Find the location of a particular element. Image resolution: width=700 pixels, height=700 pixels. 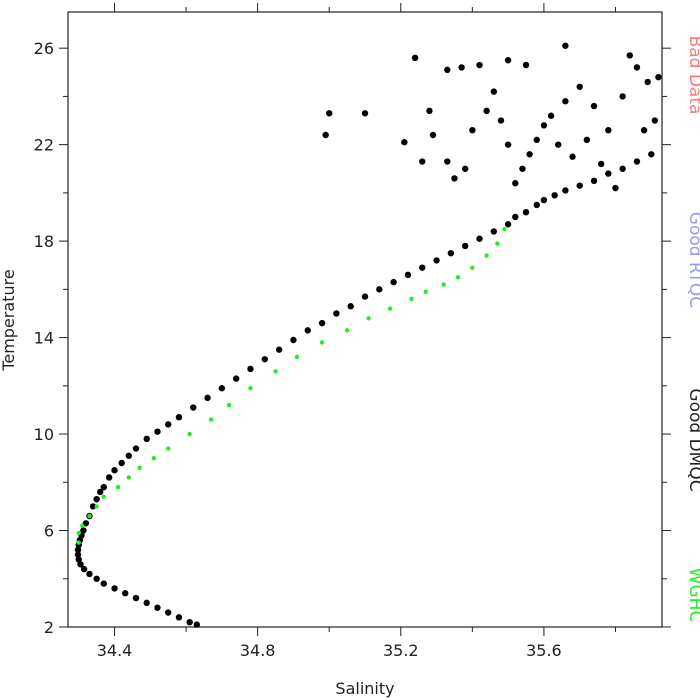

legend-item: Bad Data is located at coordinates (692, 75).